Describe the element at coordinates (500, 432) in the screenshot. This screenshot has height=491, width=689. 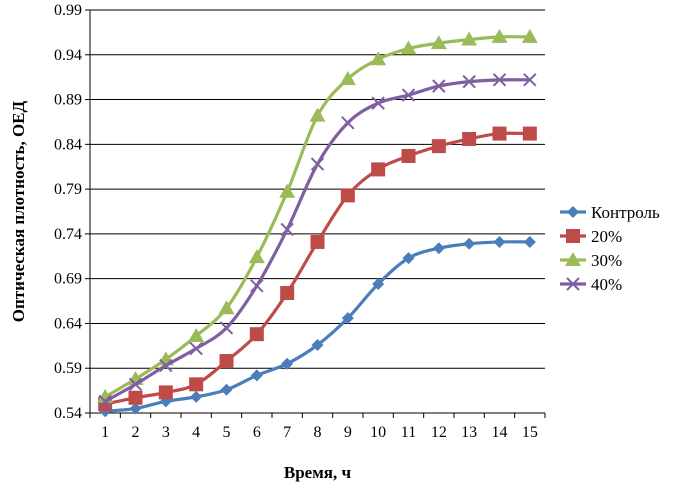
I see `x-tick-label: 14` at that location.